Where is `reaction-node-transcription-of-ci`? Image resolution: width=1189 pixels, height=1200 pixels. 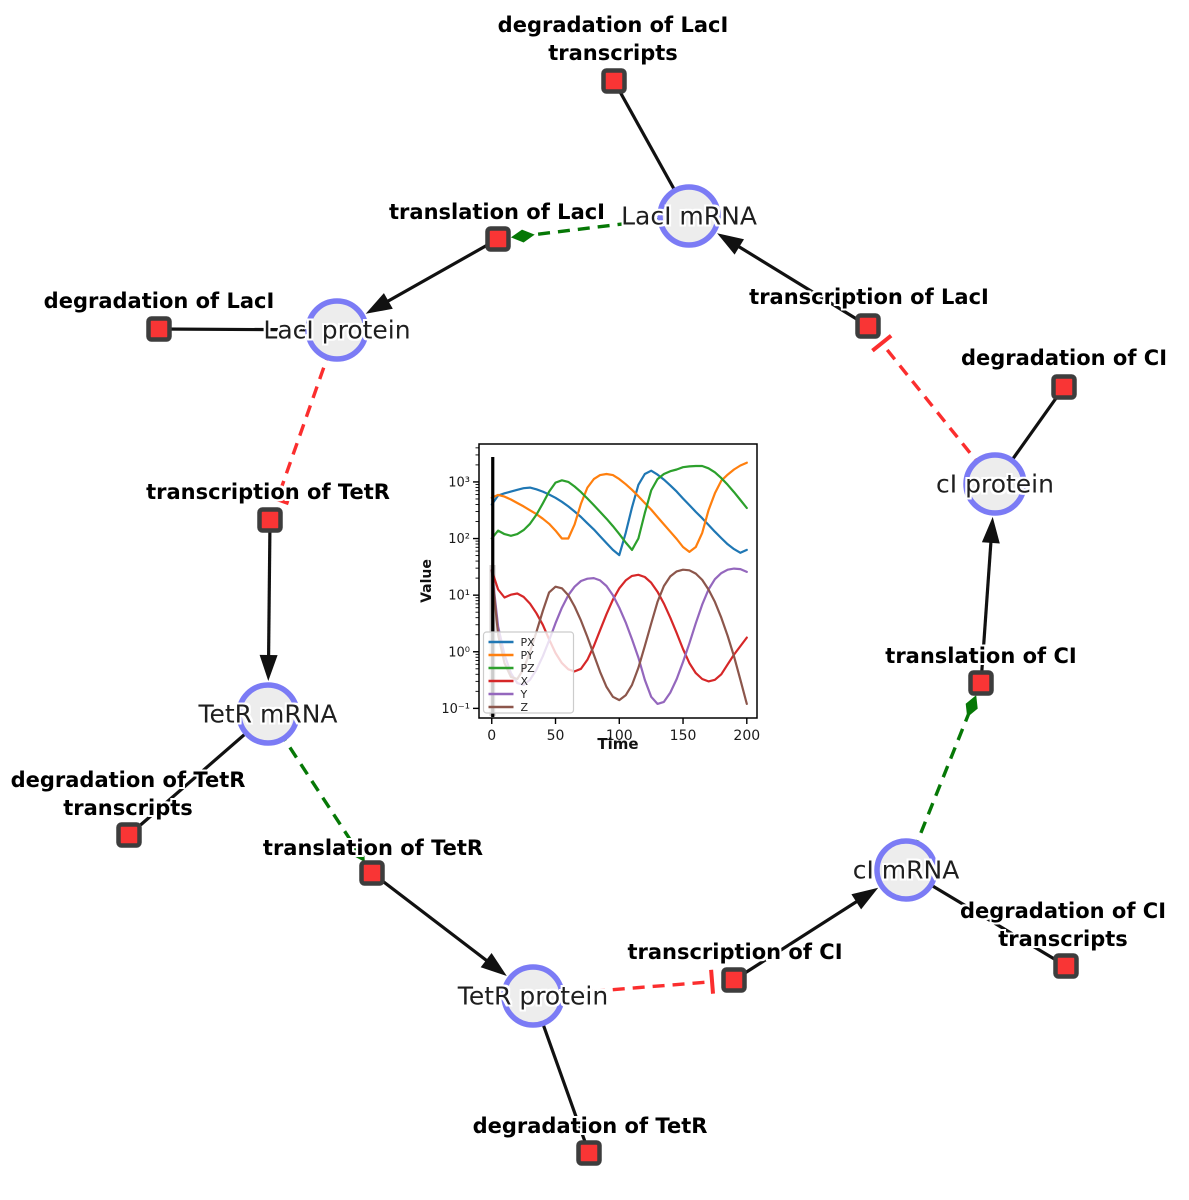
reaction-node-transcription-of-ci is located at coordinates (734, 980).